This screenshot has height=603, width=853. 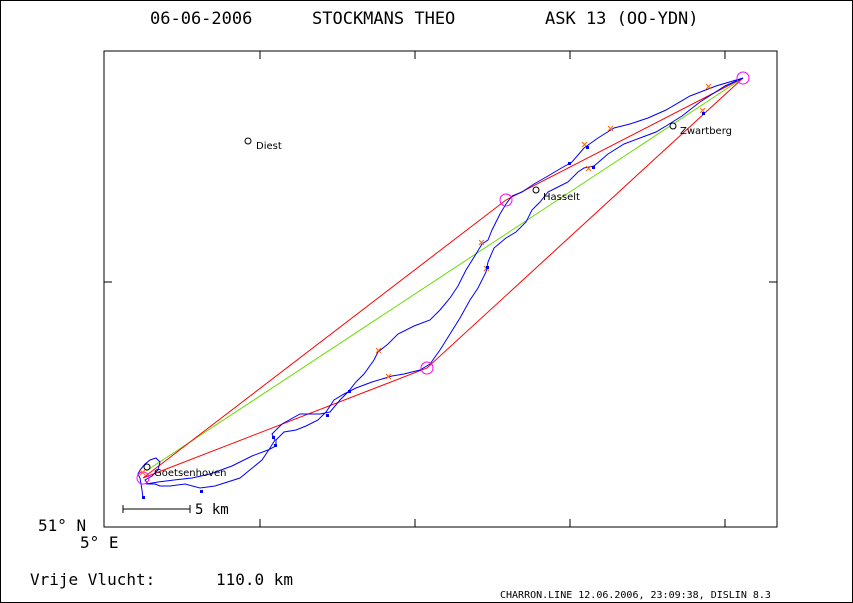 What do you see at coordinates (248, 141) in the screenshot?
I see `place-marker-diest` at bounding box center [248, 141].